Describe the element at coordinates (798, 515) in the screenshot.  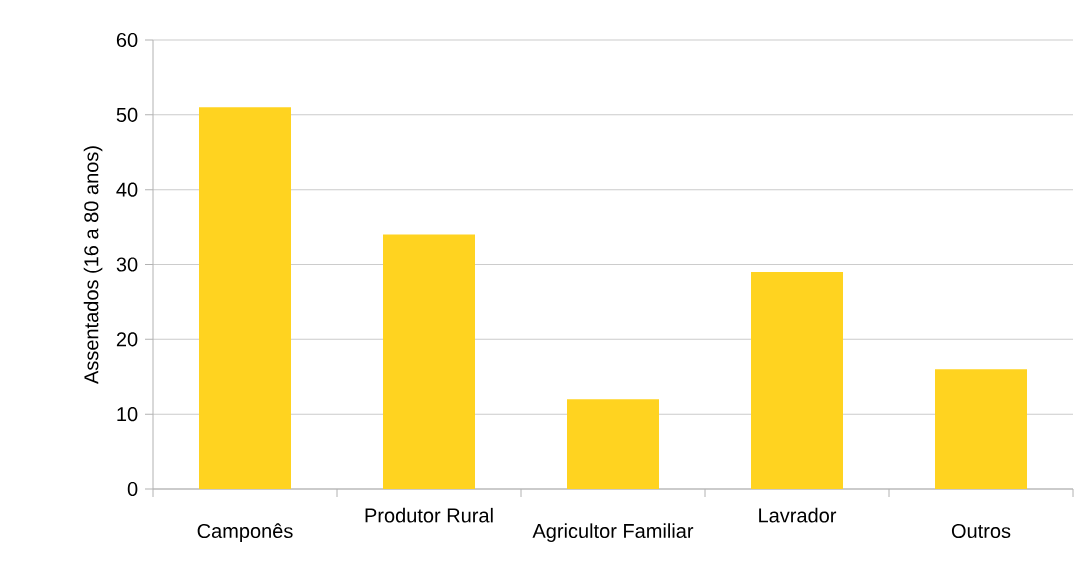
I see `x-tick-label: Lavrador` at that location.